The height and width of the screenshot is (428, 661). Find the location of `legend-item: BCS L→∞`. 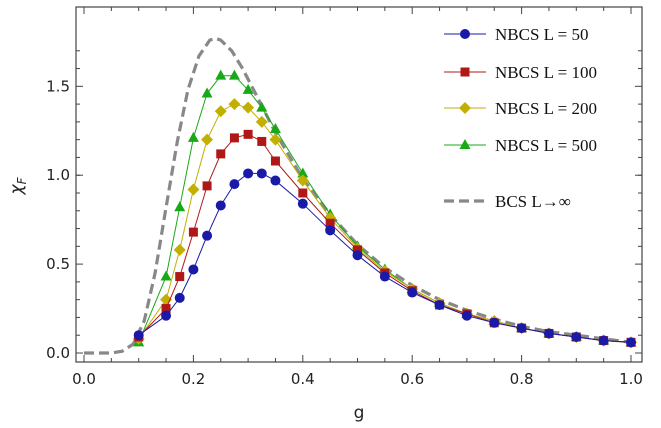

legend-item: BCS L→∞ is located at coordinates (507, 201).